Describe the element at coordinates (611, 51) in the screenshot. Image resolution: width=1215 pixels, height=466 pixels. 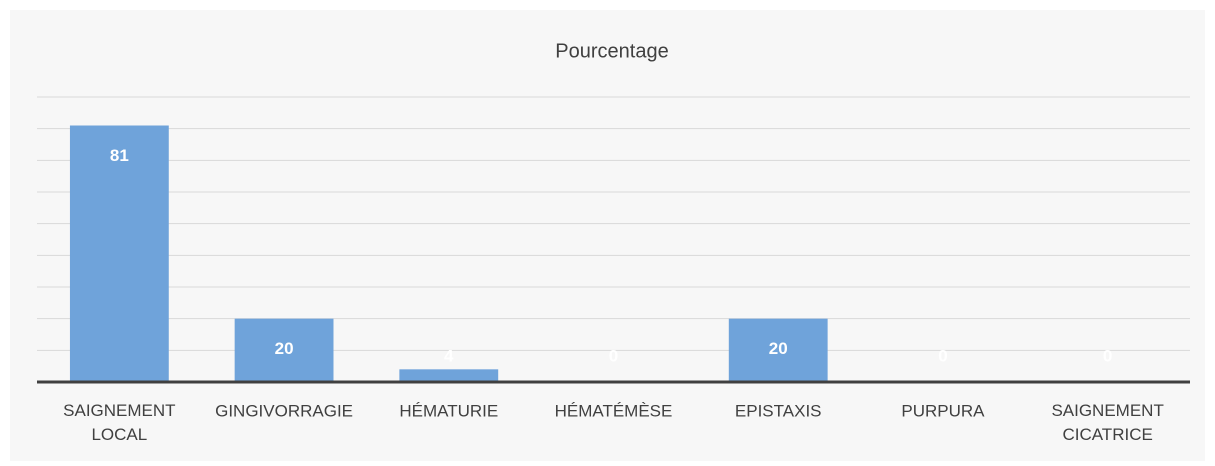
I see `chart-title: Pourcentage` at that location.